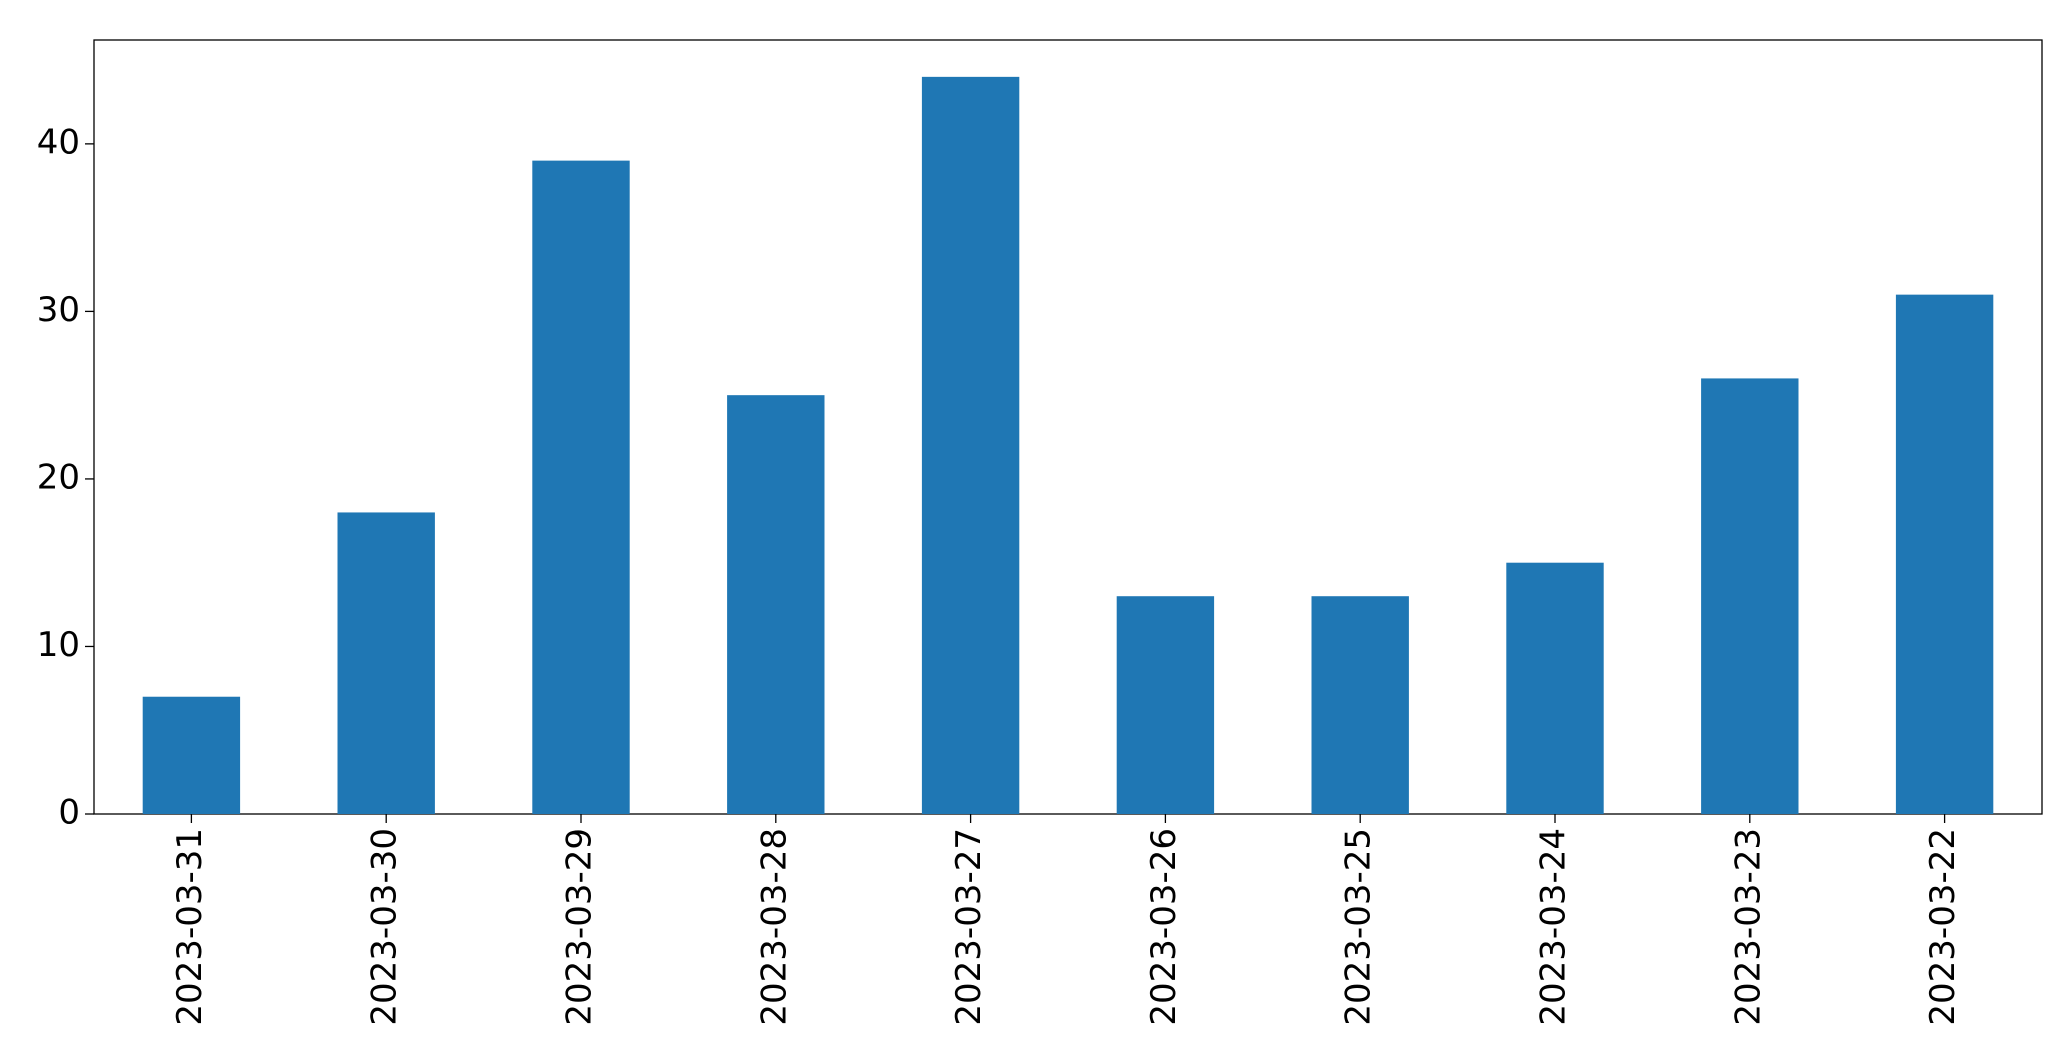 The height and width of the screenshot is (1061, 2071). I want to click on y-tick-label: 40, so click(58, 142).